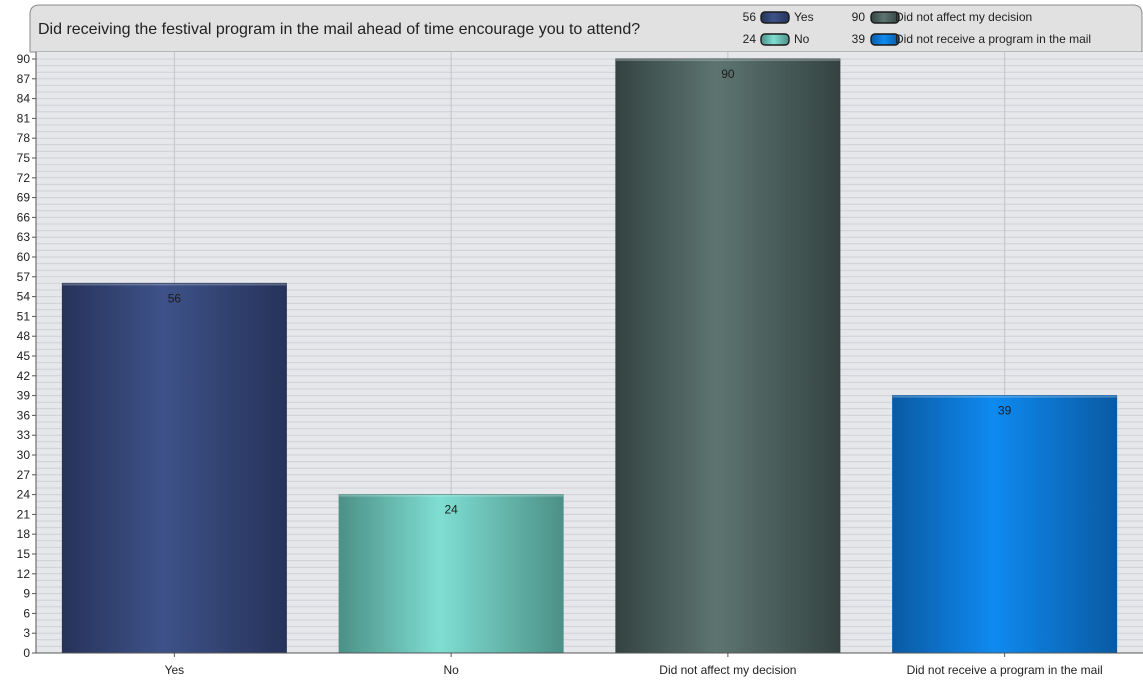 This screenshot has width=1143, height=688. I want to click on y-tick-label: 87, so click(24, 79).